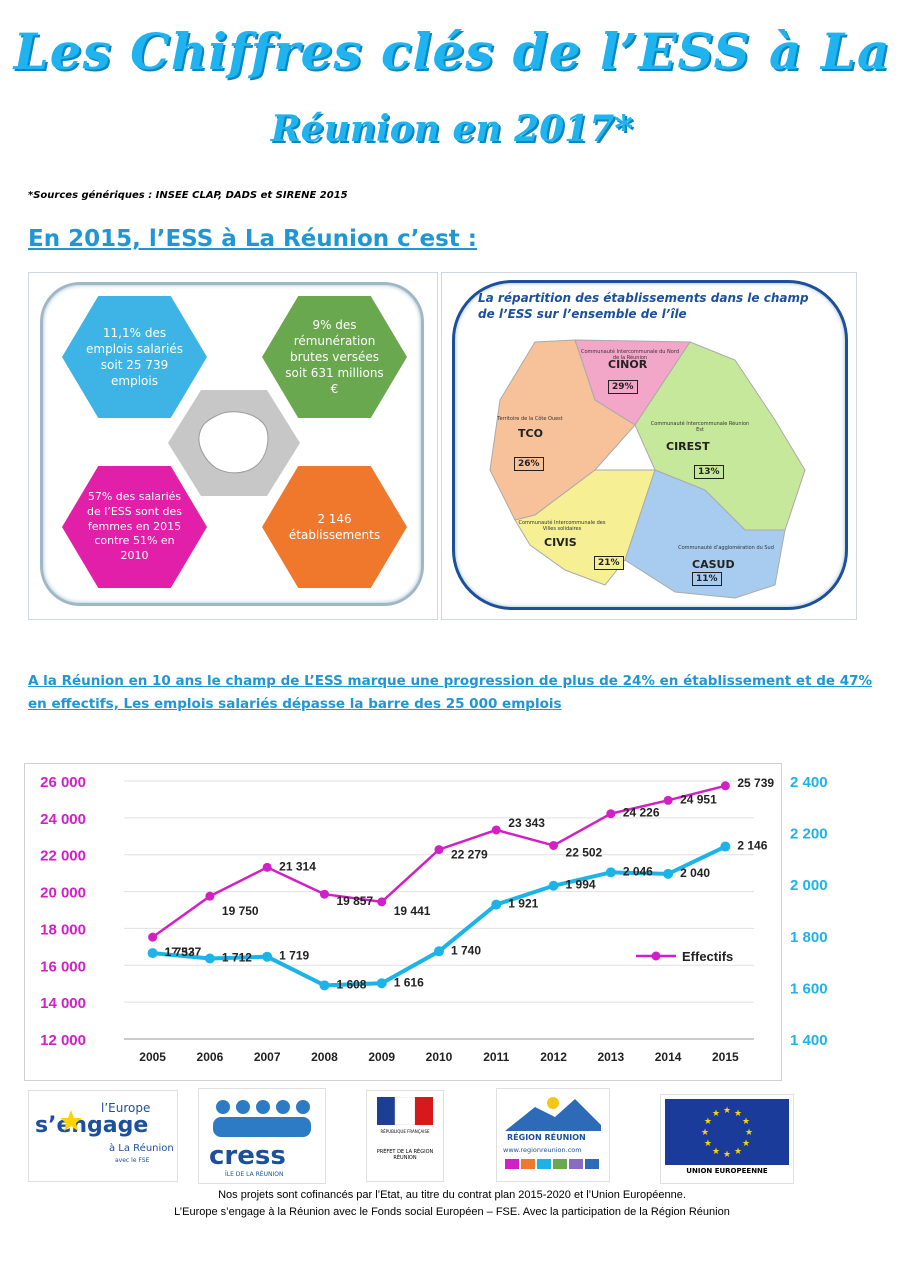  I want to click on zone-tco-subtitle: Territoire de la Côte Ouest, so click(530, 419).